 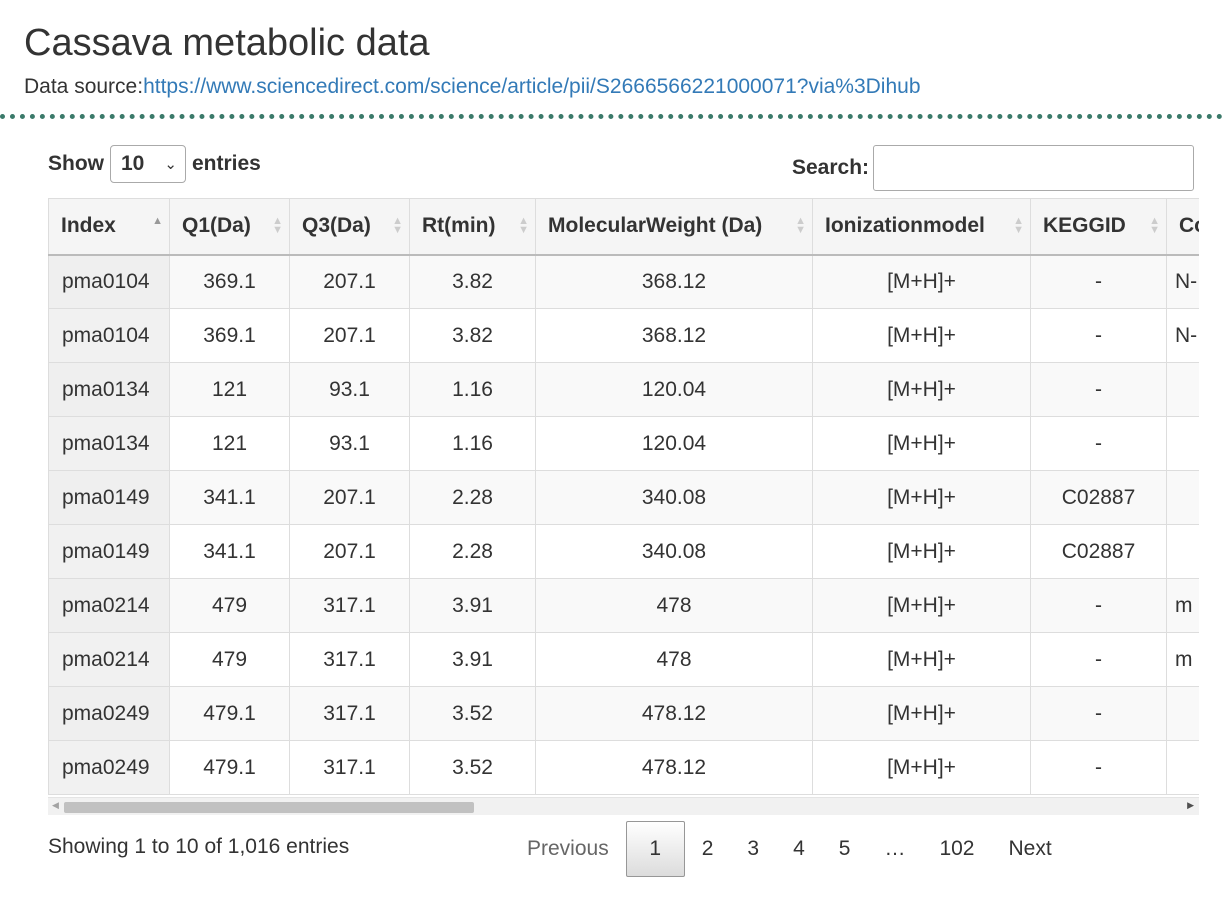 I want to click on page-button-last: 102, so click(x=957, y=848).